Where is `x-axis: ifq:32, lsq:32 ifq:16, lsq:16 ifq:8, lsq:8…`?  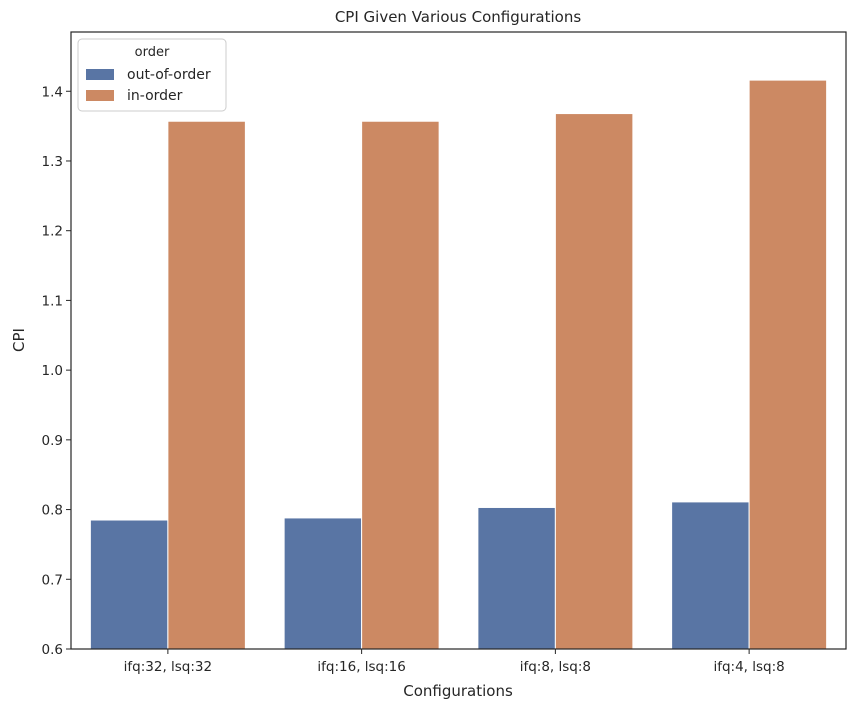 x-axis: ifq:32, lsq:32 ifq:16, lsq:16 ifq:8, lsq:8… is located at coordinates (454, 662).